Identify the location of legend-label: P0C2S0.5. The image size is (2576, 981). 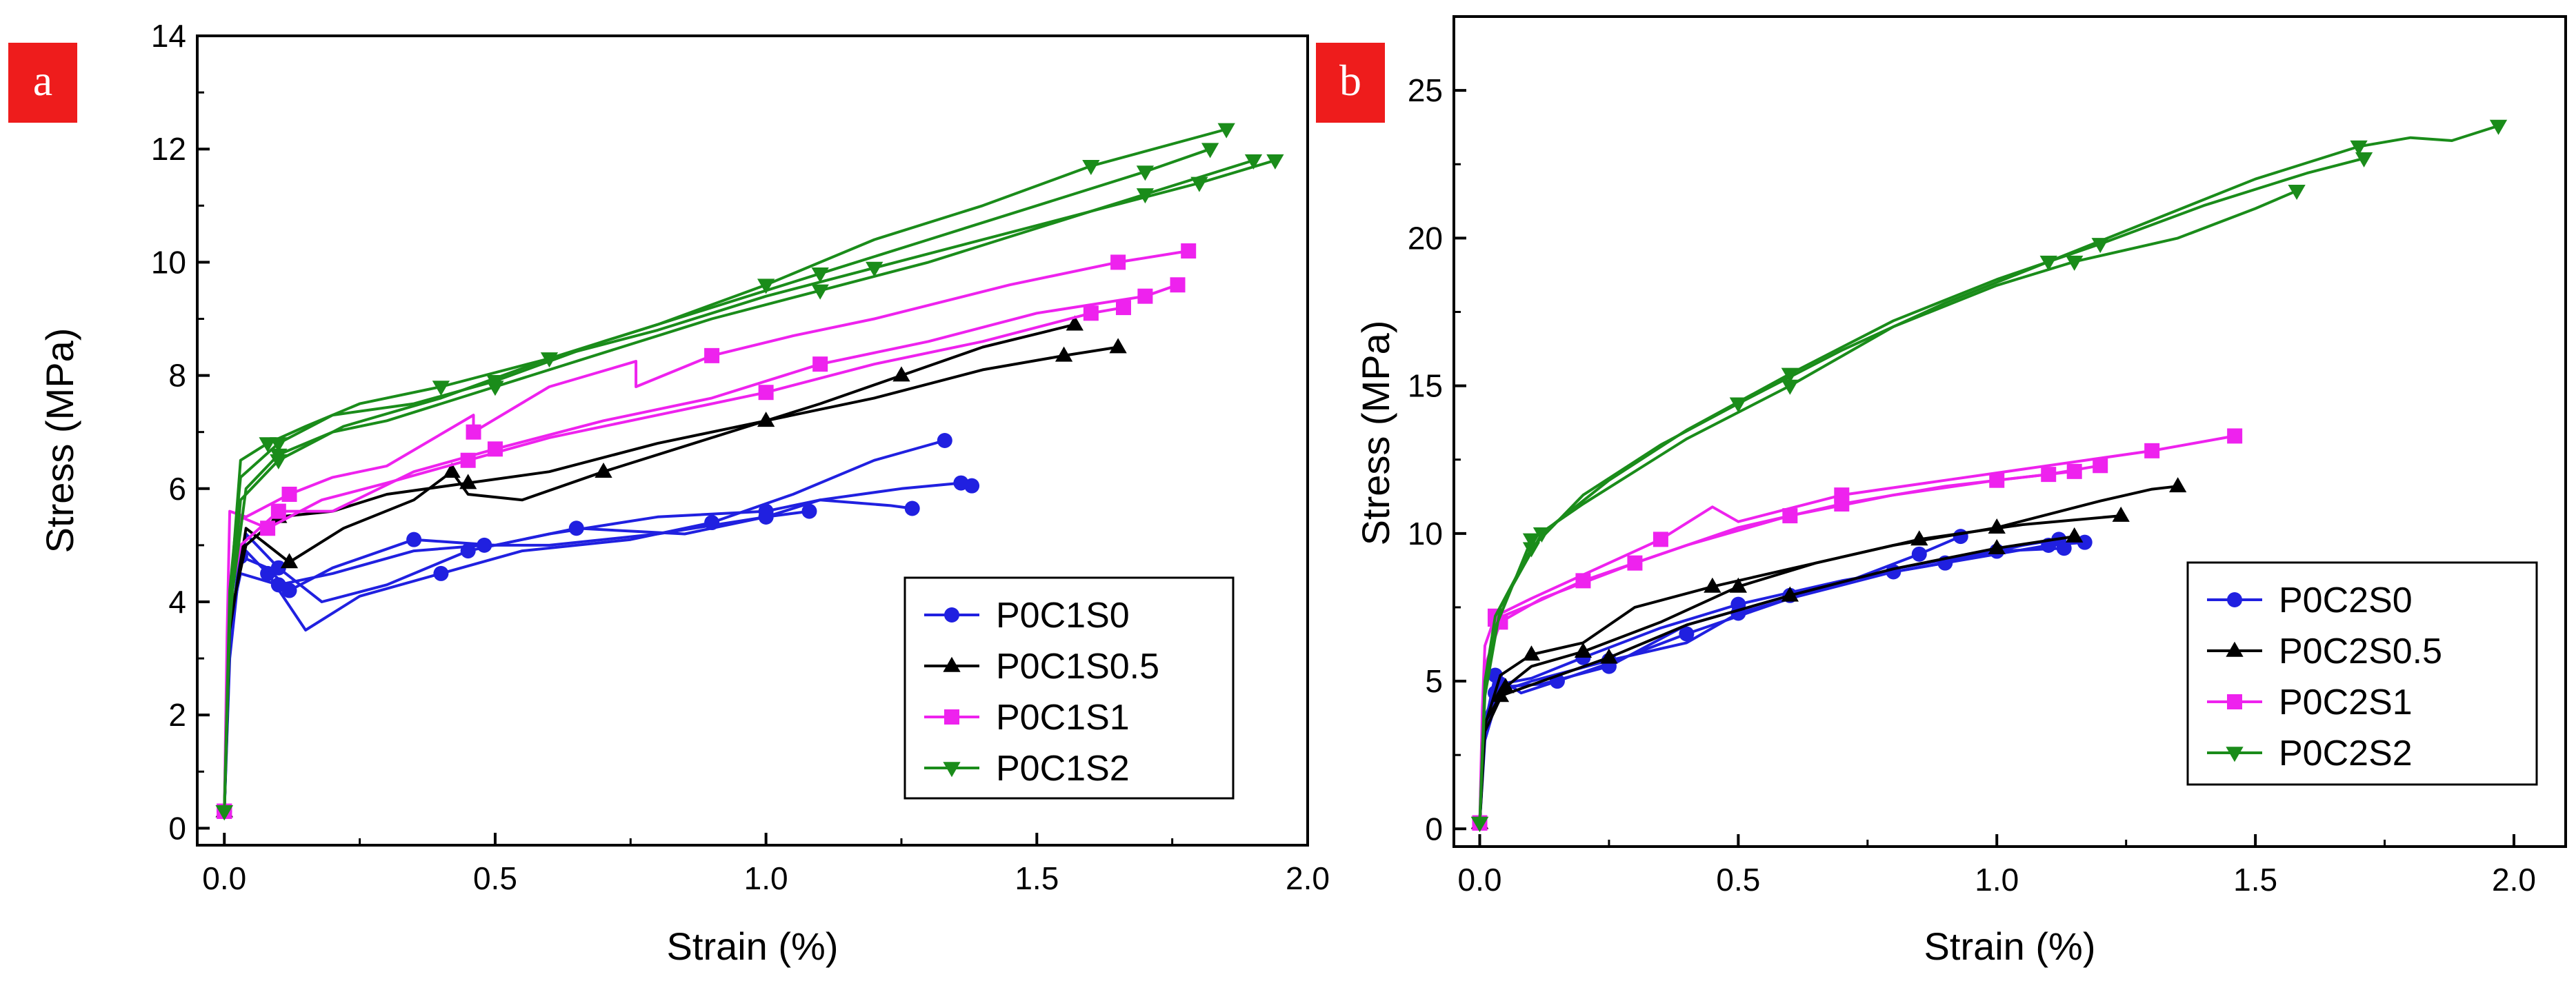
(2360, 651).